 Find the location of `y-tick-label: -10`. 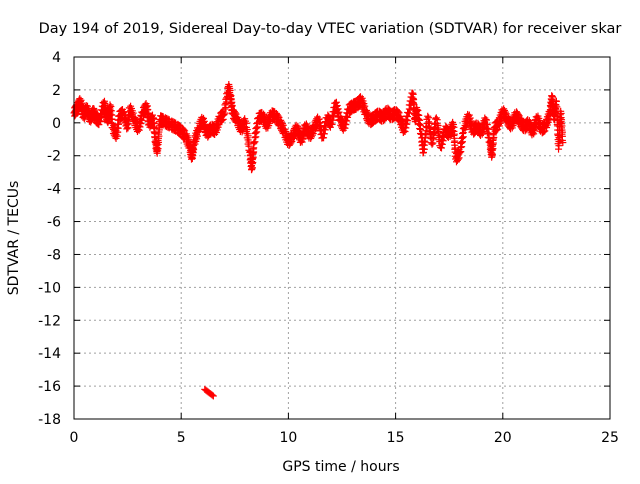

y-tick-label: -10 is located at coordinates (49, 288).